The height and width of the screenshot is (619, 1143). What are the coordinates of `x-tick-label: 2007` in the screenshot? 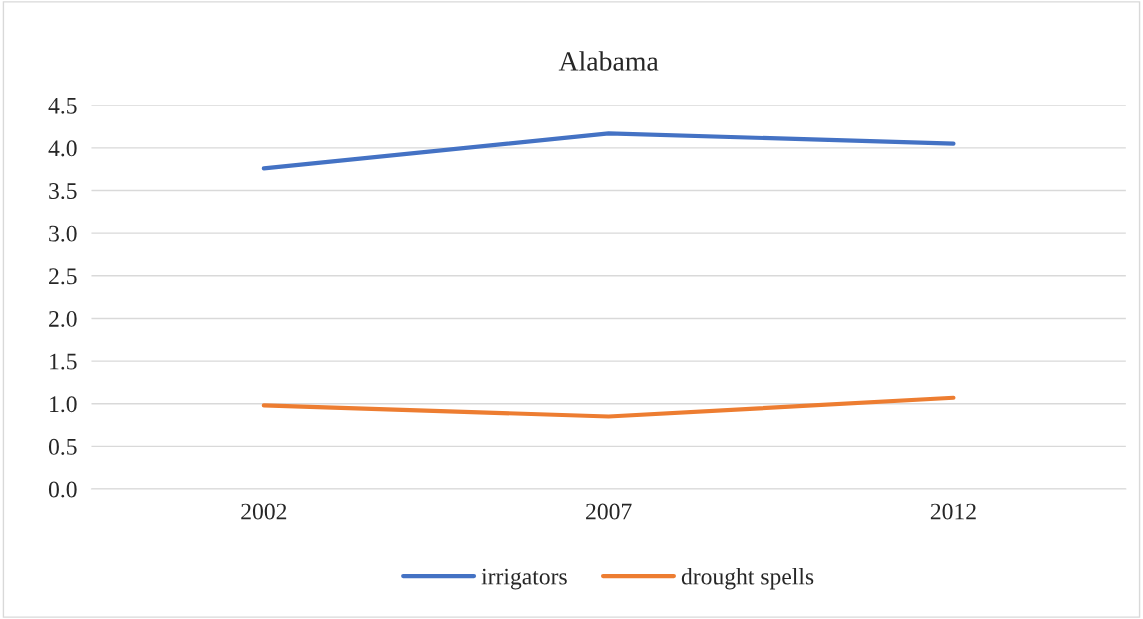 It's located at (609, 511).